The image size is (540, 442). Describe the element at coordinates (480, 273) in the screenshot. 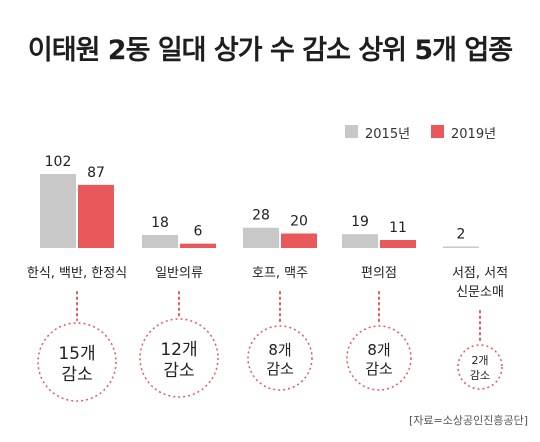

I see `category-label: 서점, 서적` at that location.